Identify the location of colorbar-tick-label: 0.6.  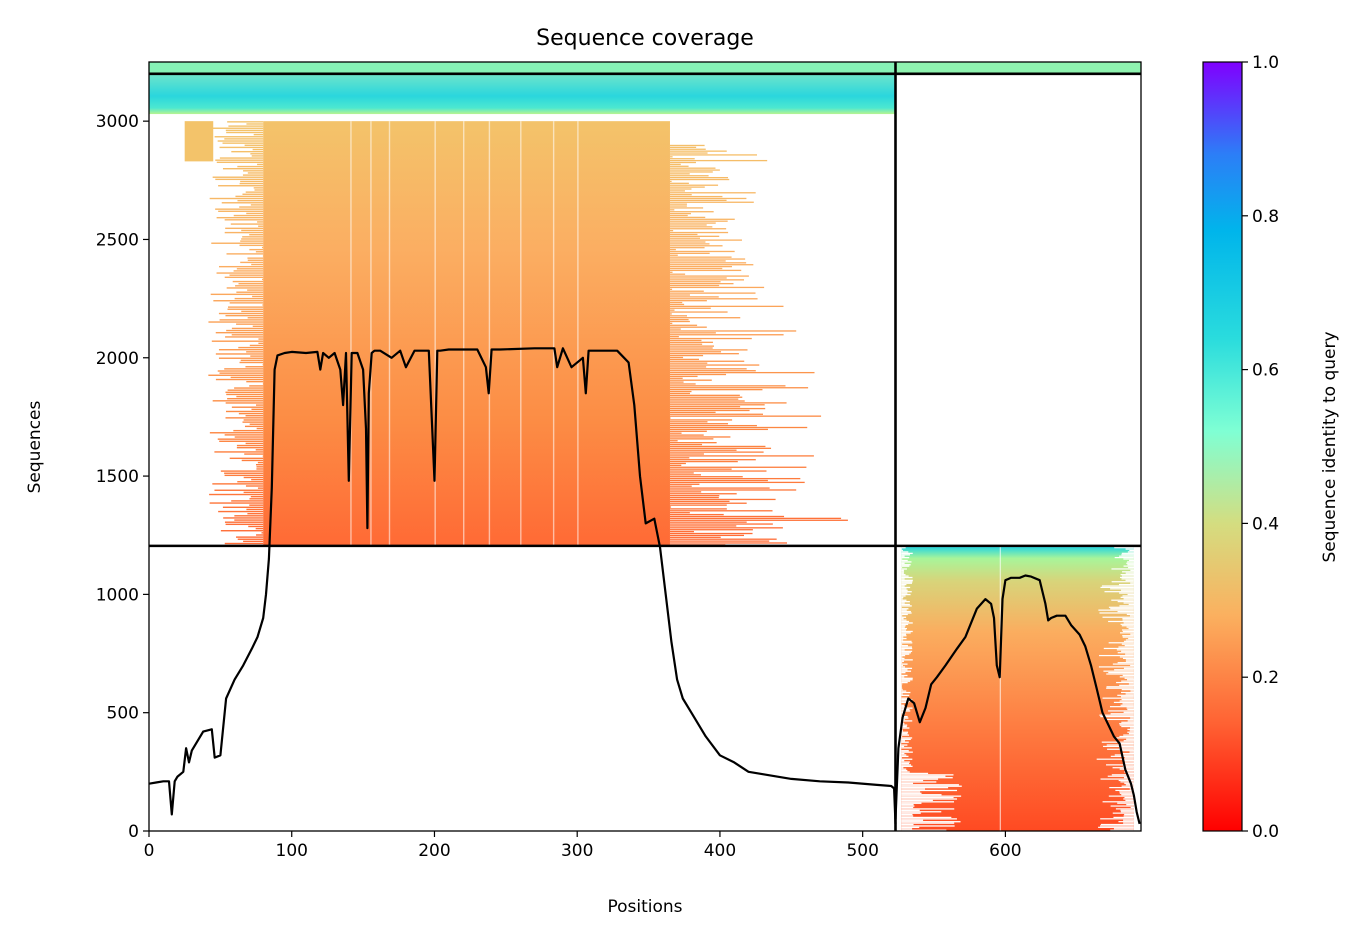
(1265, 371).